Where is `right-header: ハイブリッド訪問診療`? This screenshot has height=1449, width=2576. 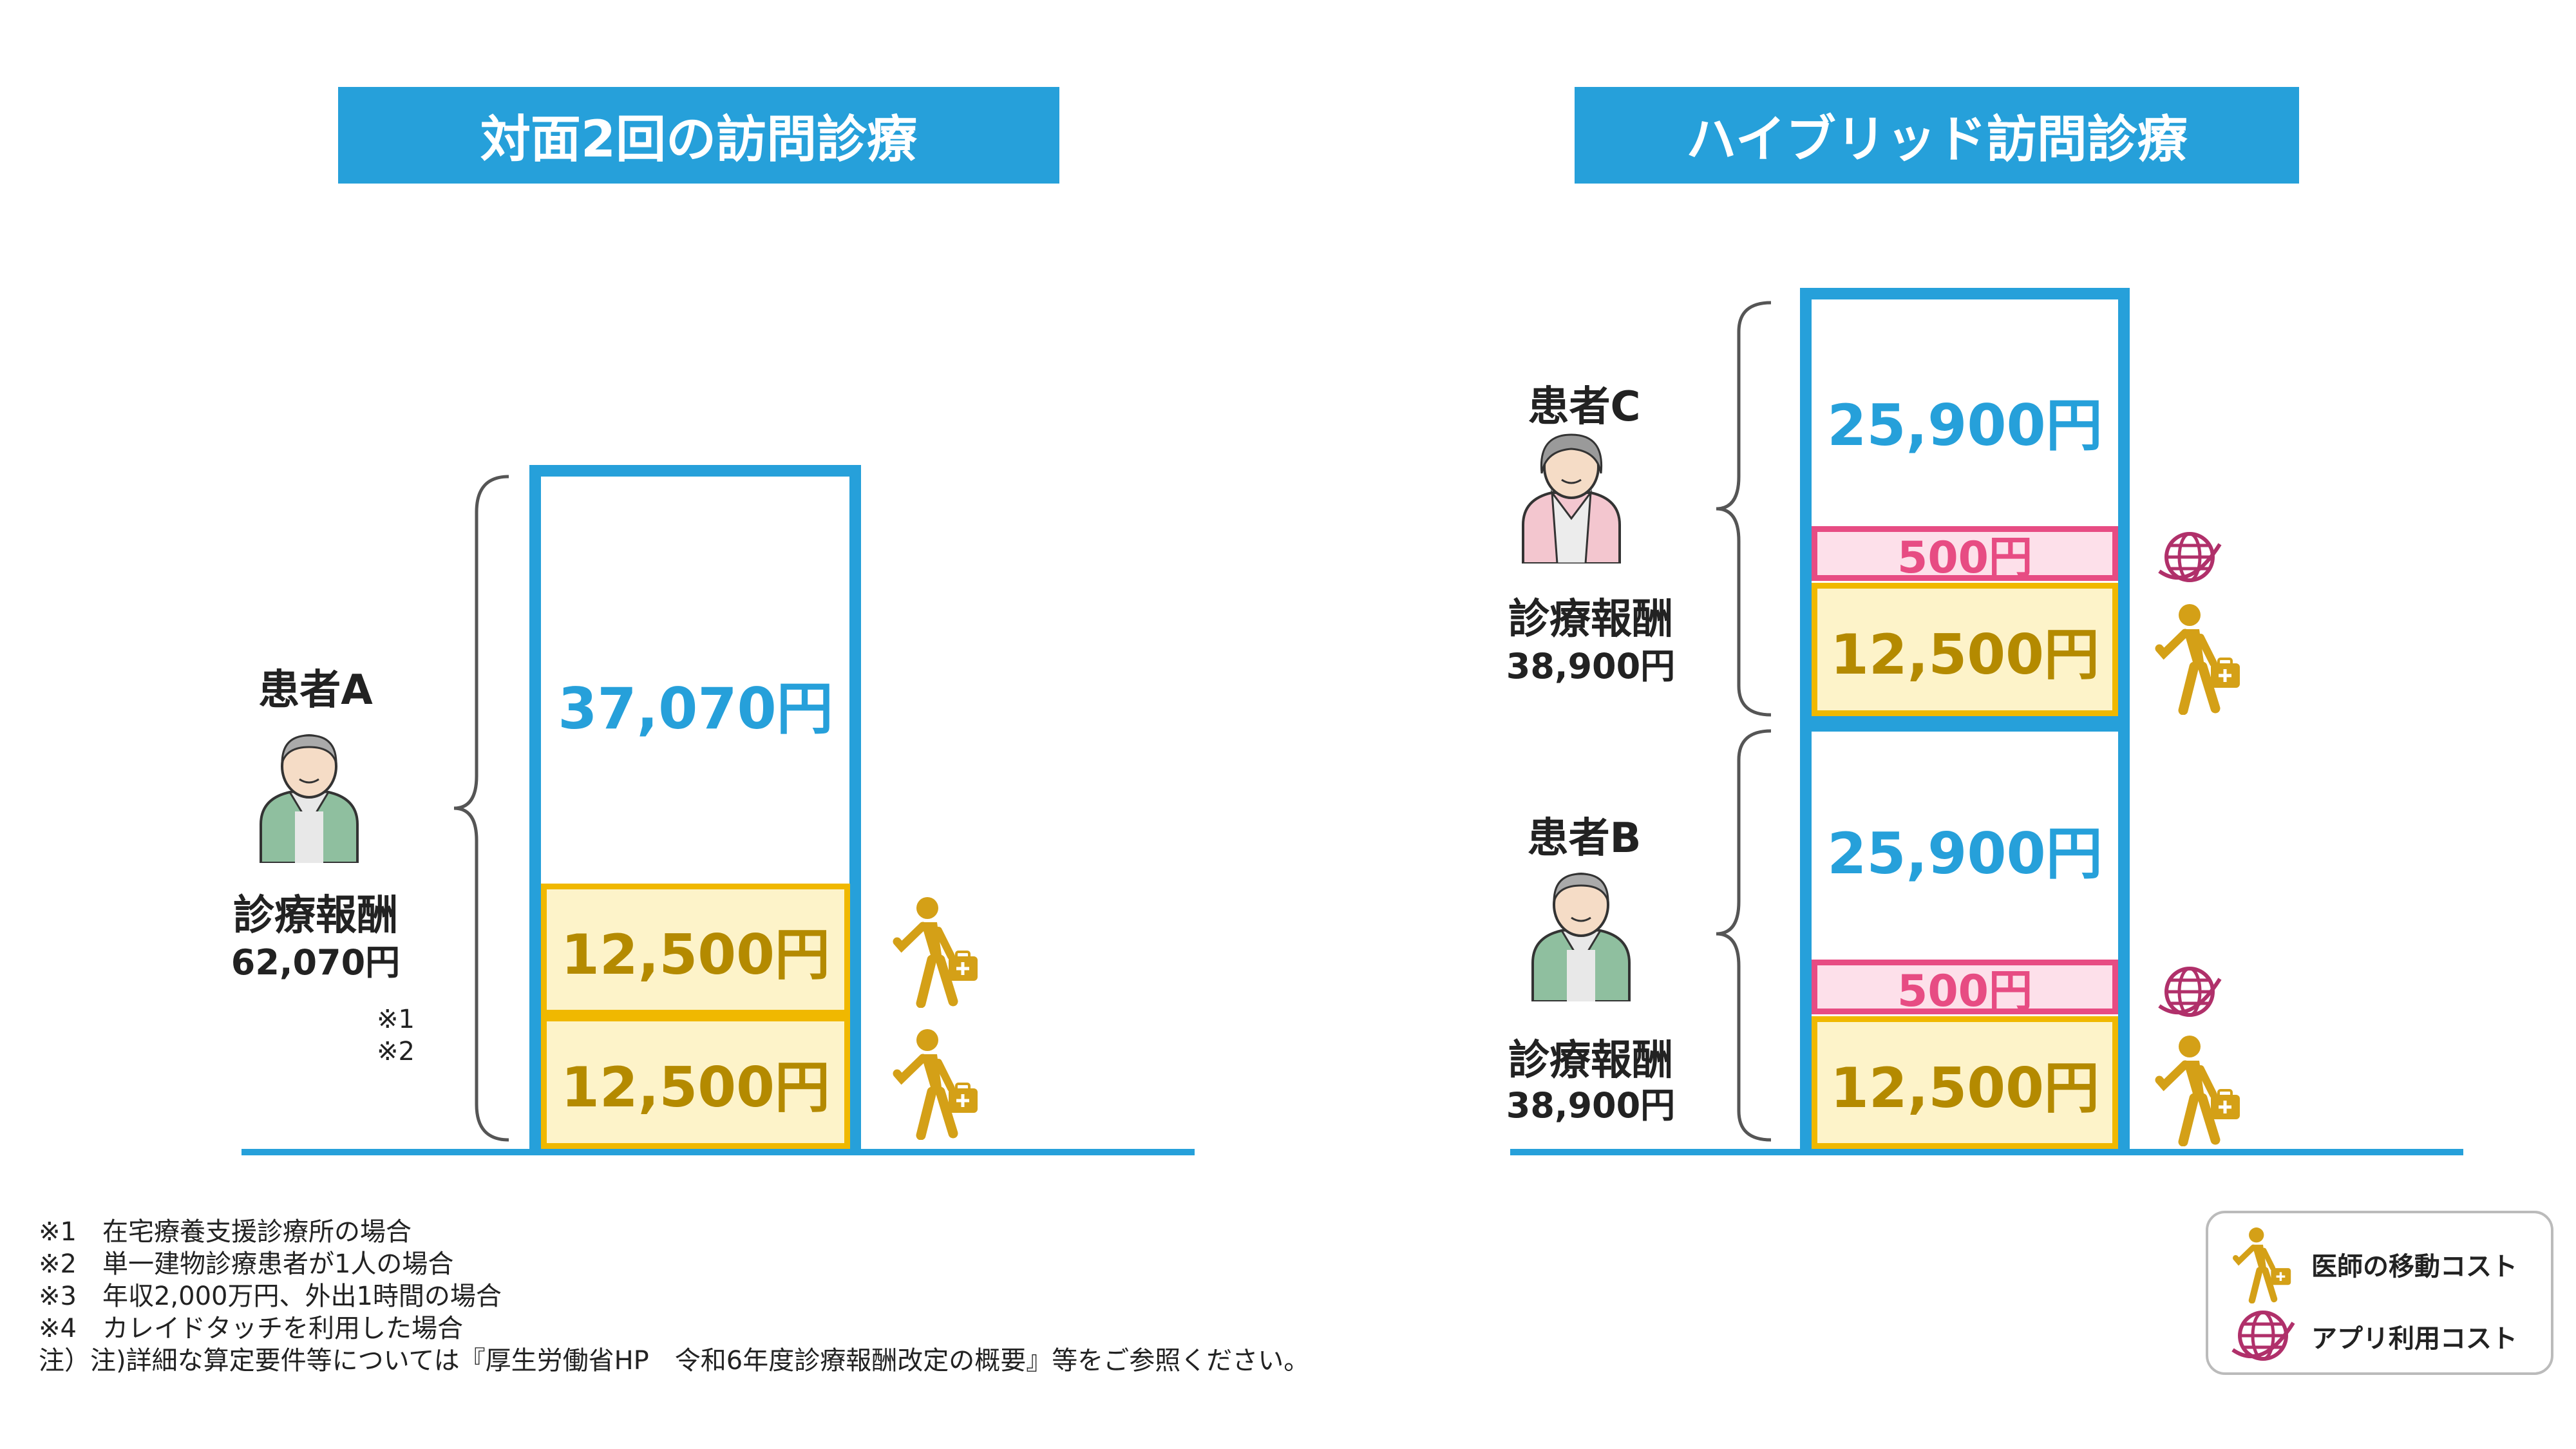 right-header: ハイブリッド訪問診療 is located at coordinates (1937, 135).